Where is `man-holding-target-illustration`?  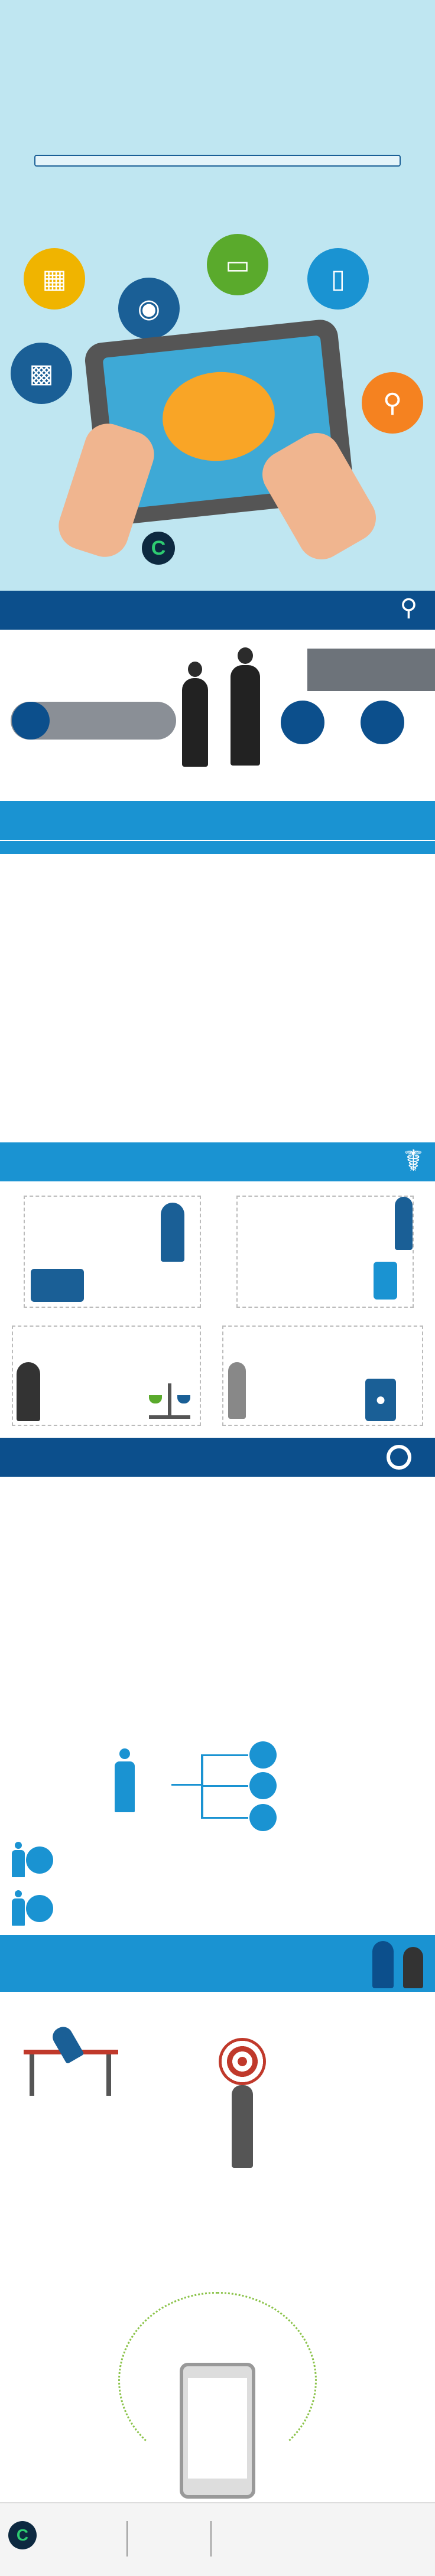
man-holding-target-illustration is located at coordinates (242, 2126).